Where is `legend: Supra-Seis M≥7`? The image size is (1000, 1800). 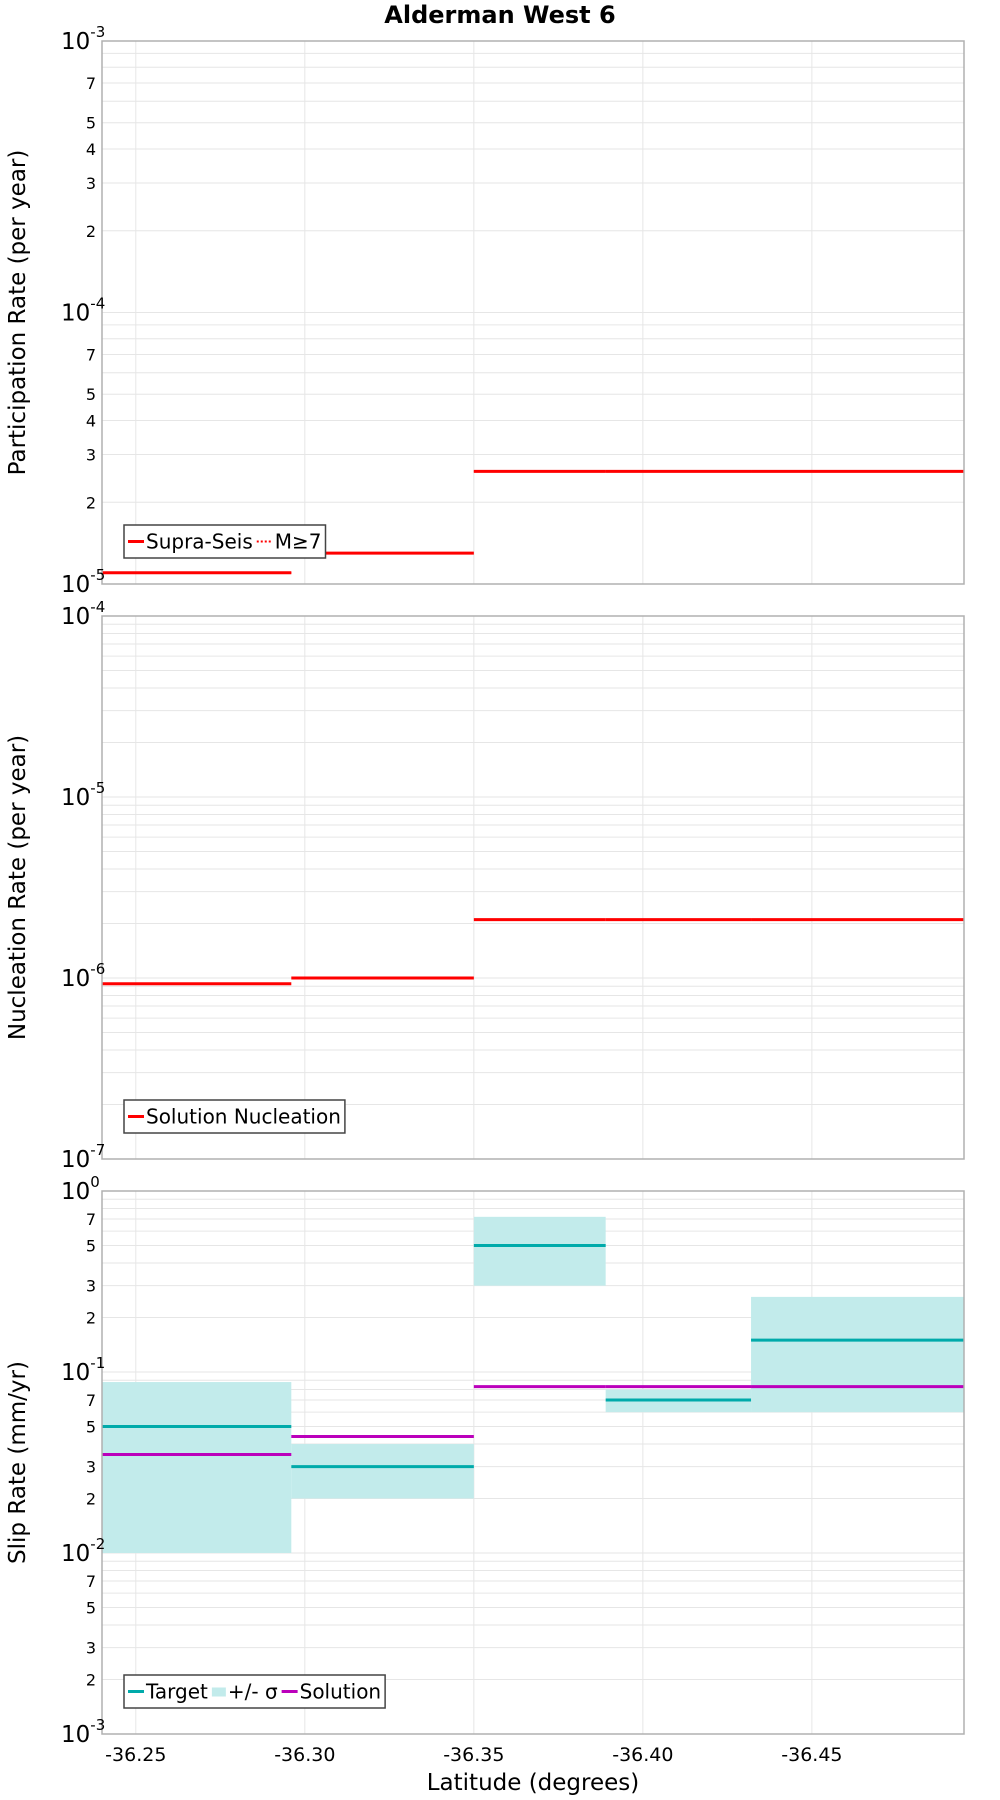 legend: Supra-Seis M≥7 is located at coordinates (225, 541).